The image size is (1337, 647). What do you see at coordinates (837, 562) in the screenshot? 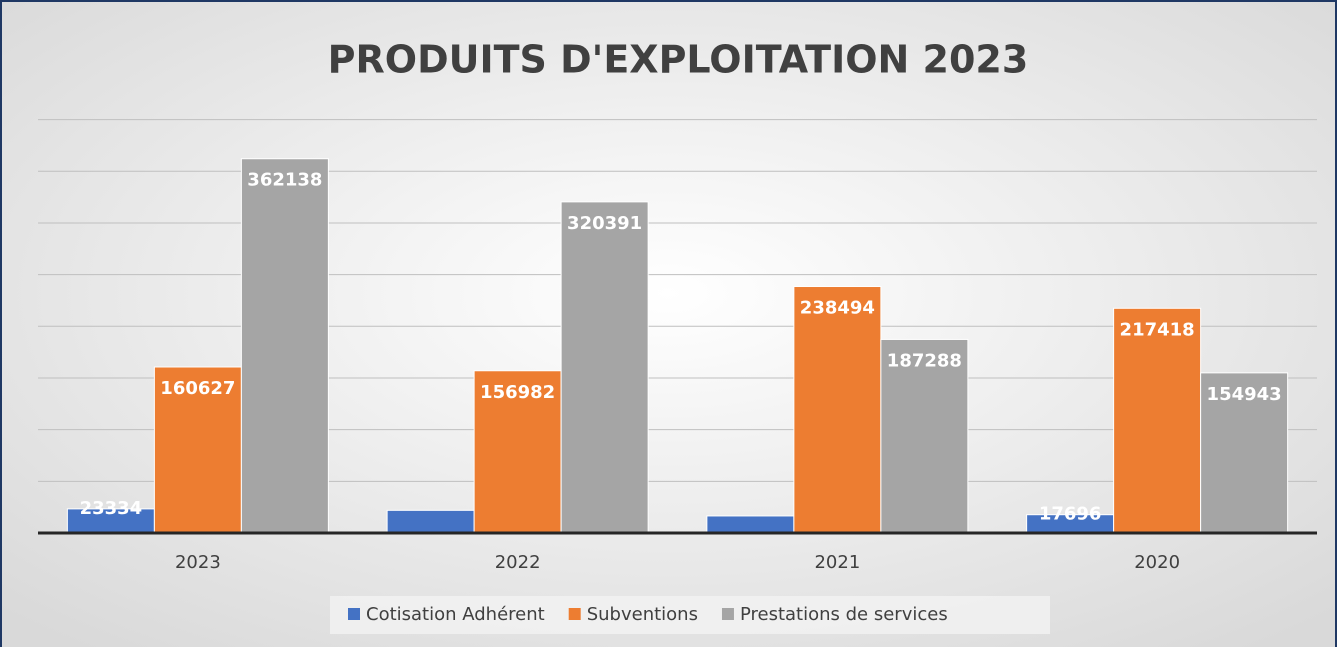
I see `x-tick-label: 2021` at bounding box center [837, 562].